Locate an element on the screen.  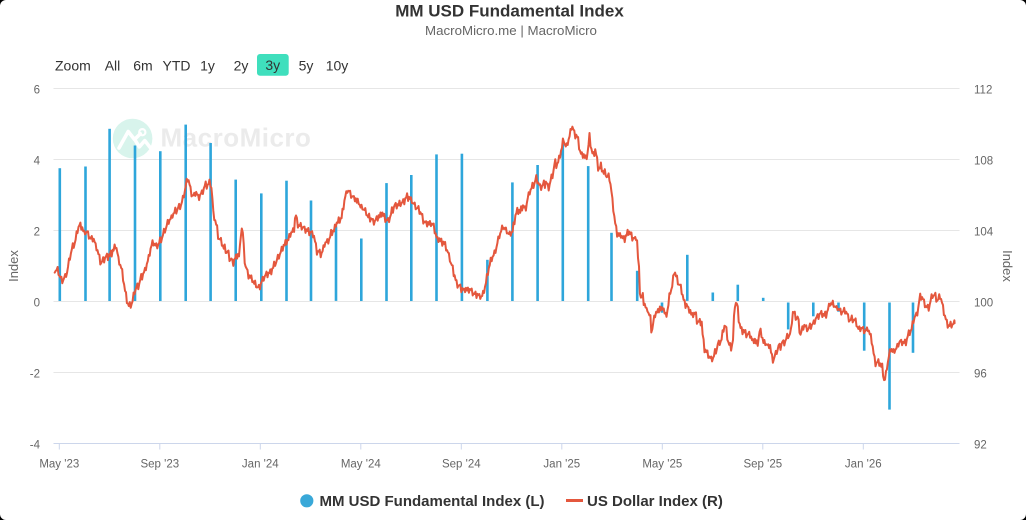
svg-text: 5y is located at coordinates (306, 66).